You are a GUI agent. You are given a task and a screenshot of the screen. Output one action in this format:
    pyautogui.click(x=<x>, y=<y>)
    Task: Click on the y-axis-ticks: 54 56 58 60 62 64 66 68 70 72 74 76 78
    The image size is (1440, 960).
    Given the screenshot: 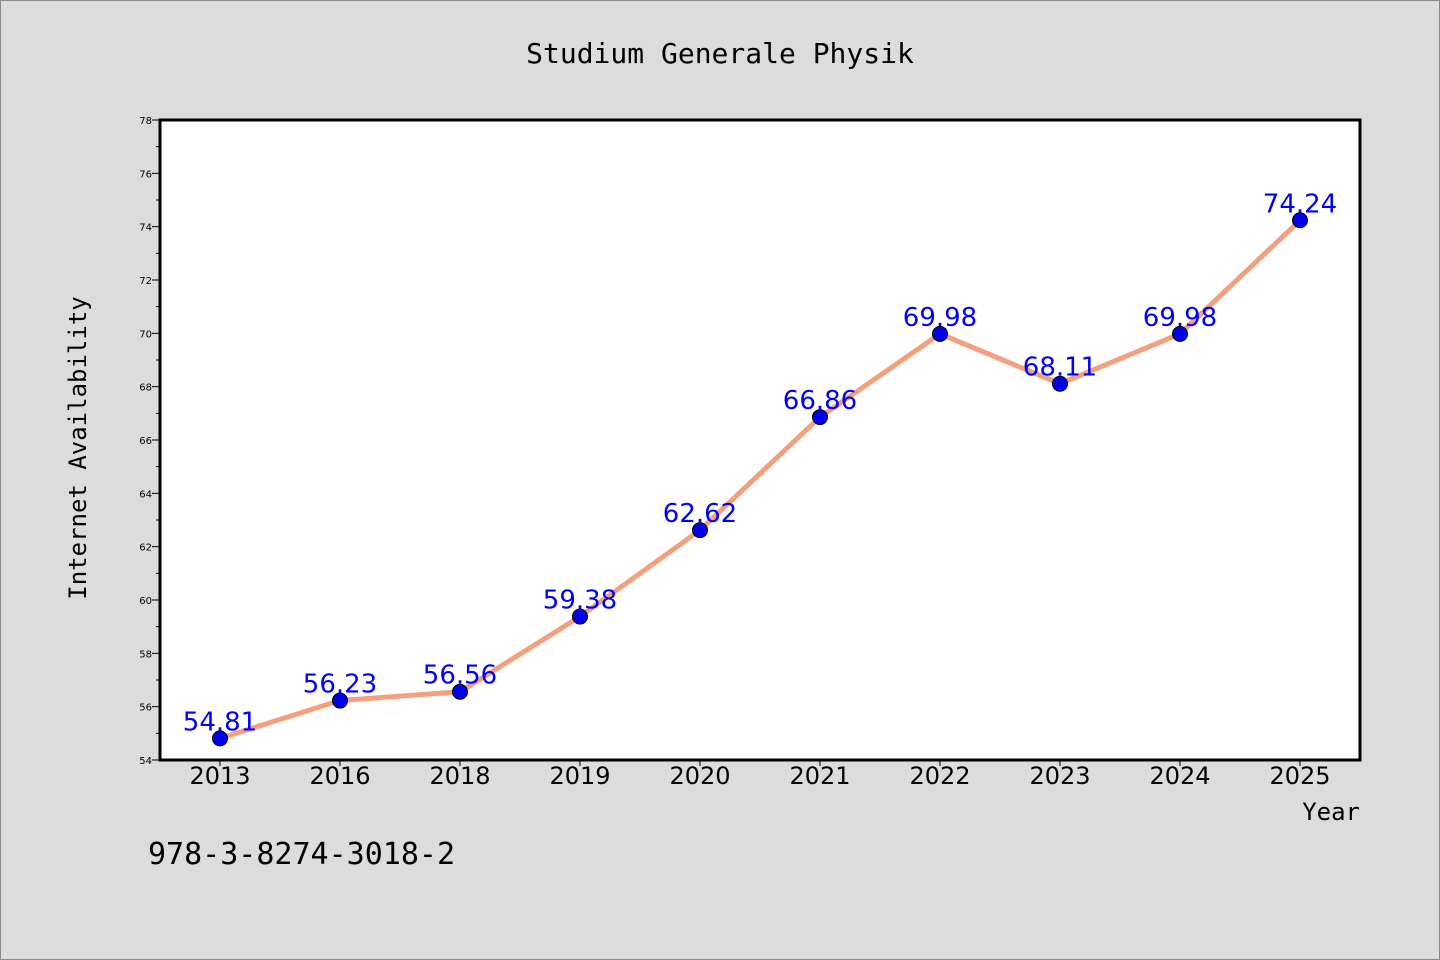 What is the action you would take?
    pyautogui.click(x=149, y=441)
    